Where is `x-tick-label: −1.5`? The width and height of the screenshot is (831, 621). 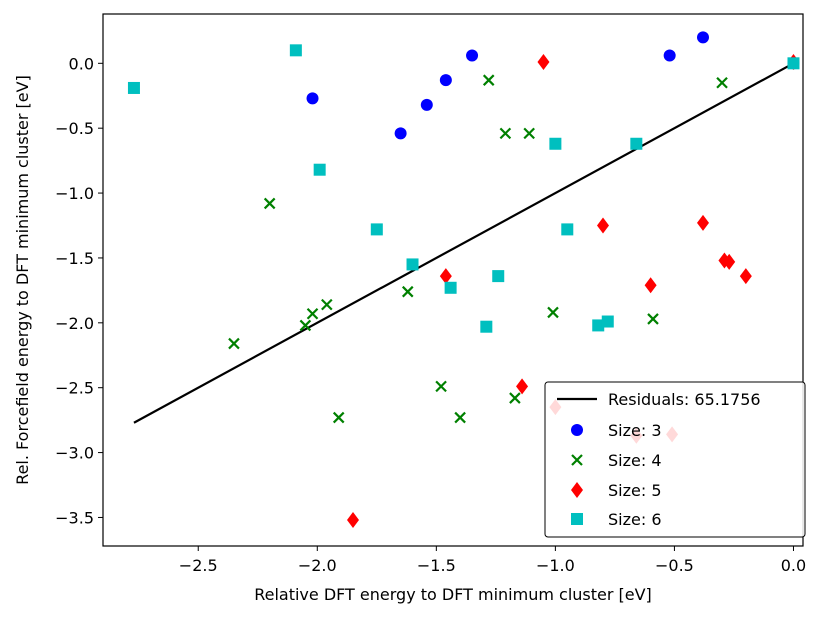
x-tick-label: −1.5 is located at coordinates (436, 565).